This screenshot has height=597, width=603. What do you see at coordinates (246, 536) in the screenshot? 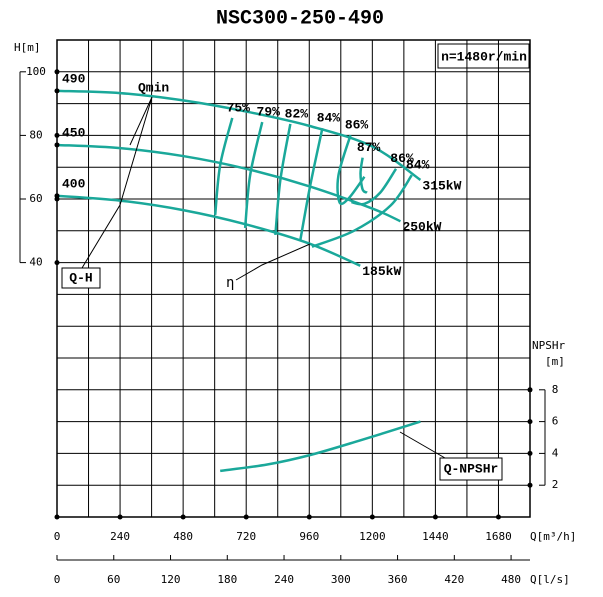
I see `x-tick-label: 720` at bounding box center [246, 536].